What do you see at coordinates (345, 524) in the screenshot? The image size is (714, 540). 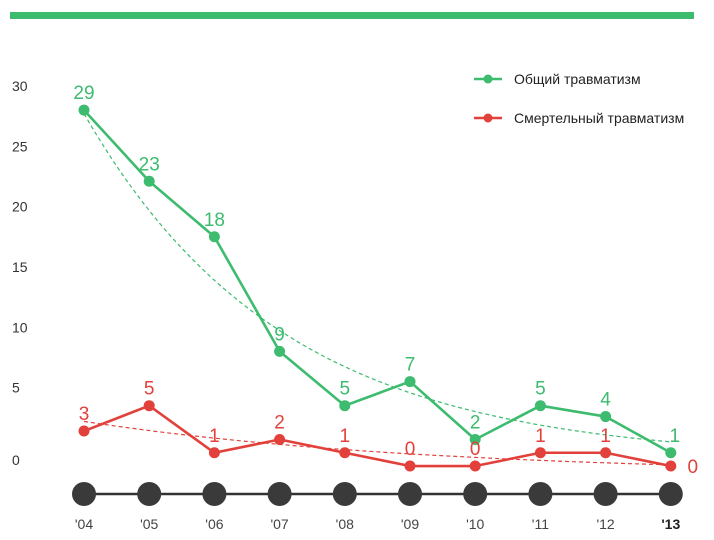 I see `x-tick-label: '08` at bounding box center [345, 524].